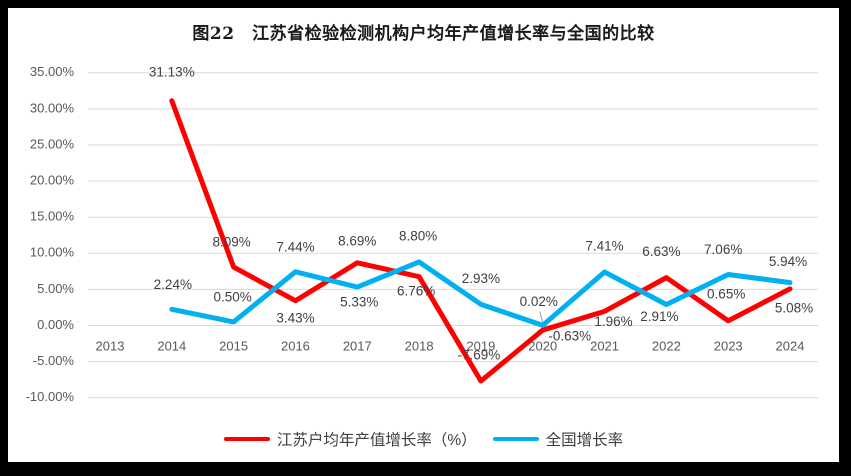 Image resolution: width=851 pixels, height=476 pixels. Describe the element at coordinates (52, 216) in the screenshot. I see `y-tick-label: 15.00%` at that location.